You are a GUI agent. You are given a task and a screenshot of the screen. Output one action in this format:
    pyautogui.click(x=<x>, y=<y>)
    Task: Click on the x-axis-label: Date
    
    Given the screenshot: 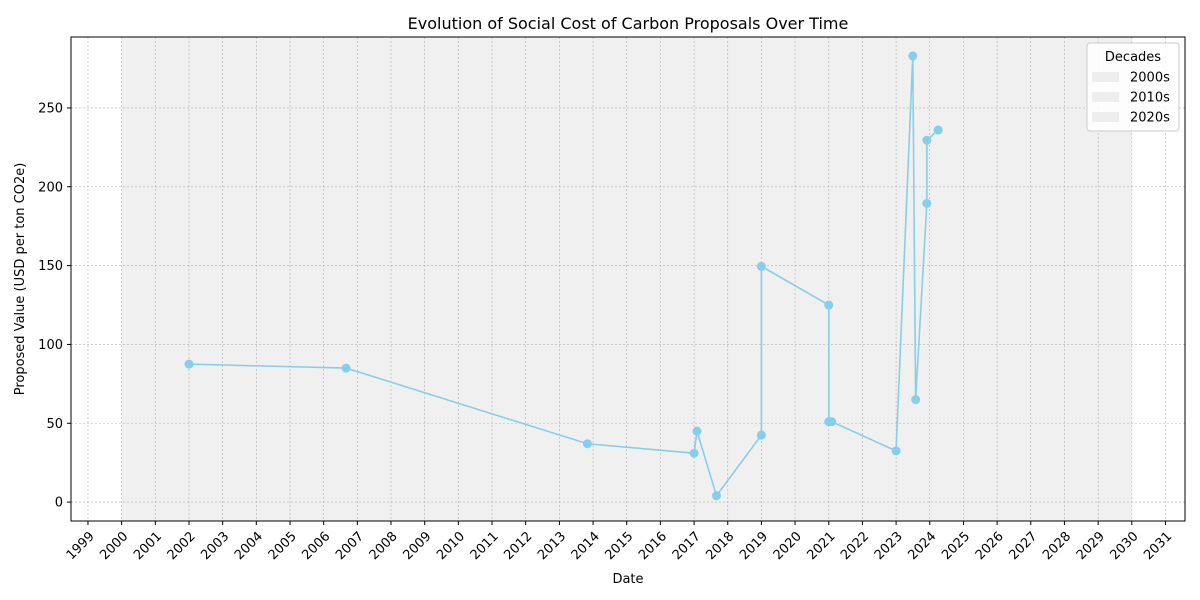 What is the action you would take?
    pyautogui.click(x=627, y=579)
    